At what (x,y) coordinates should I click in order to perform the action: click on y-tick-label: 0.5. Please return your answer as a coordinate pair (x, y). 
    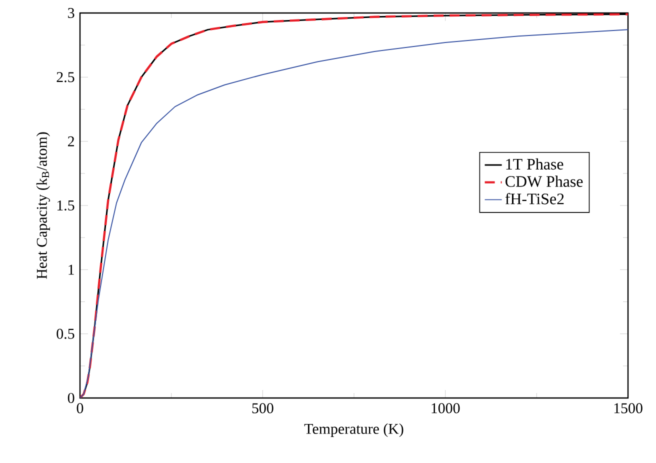
    Looking at the image, I should click on (65, 333).